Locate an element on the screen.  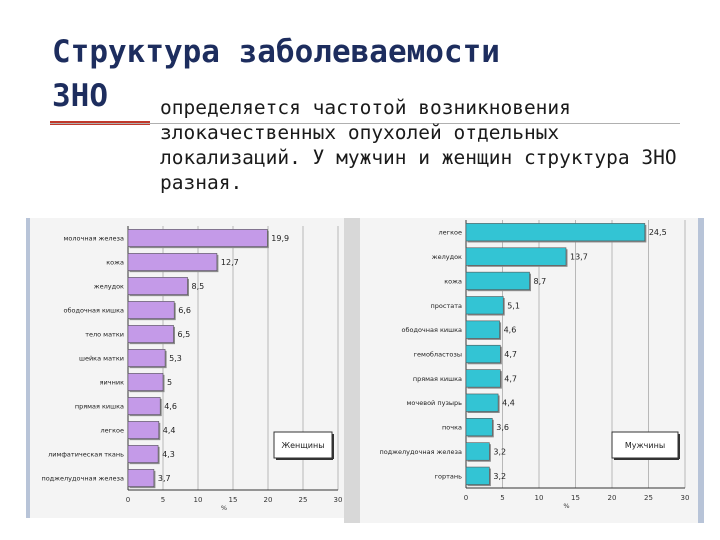
data-label: 19,9 is located at coordinates (280, 238).